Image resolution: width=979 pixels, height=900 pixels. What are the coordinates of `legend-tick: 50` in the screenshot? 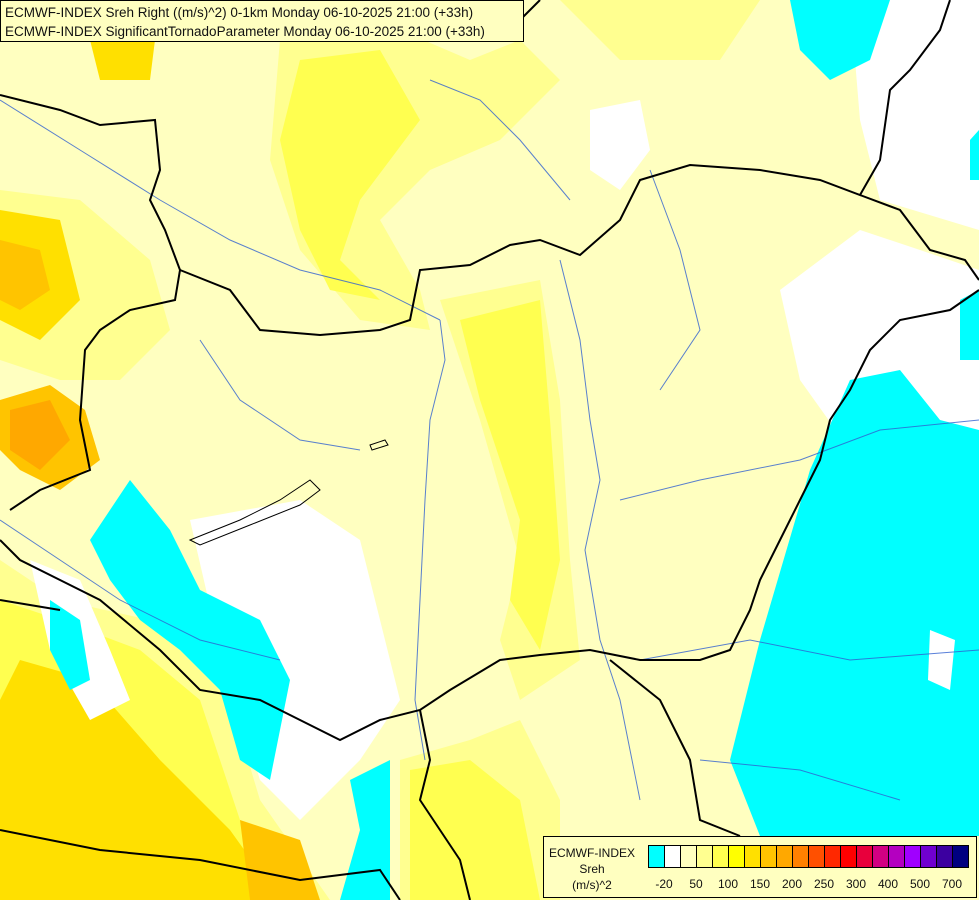 It's located at (696, 884).